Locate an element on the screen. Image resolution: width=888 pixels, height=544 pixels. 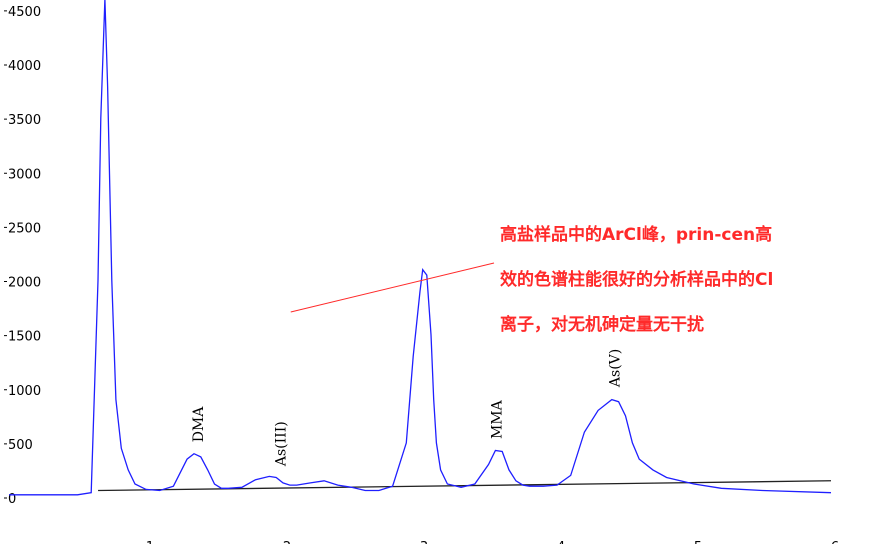
y-tick-label: 3000 is located at coordinates (24, 174).